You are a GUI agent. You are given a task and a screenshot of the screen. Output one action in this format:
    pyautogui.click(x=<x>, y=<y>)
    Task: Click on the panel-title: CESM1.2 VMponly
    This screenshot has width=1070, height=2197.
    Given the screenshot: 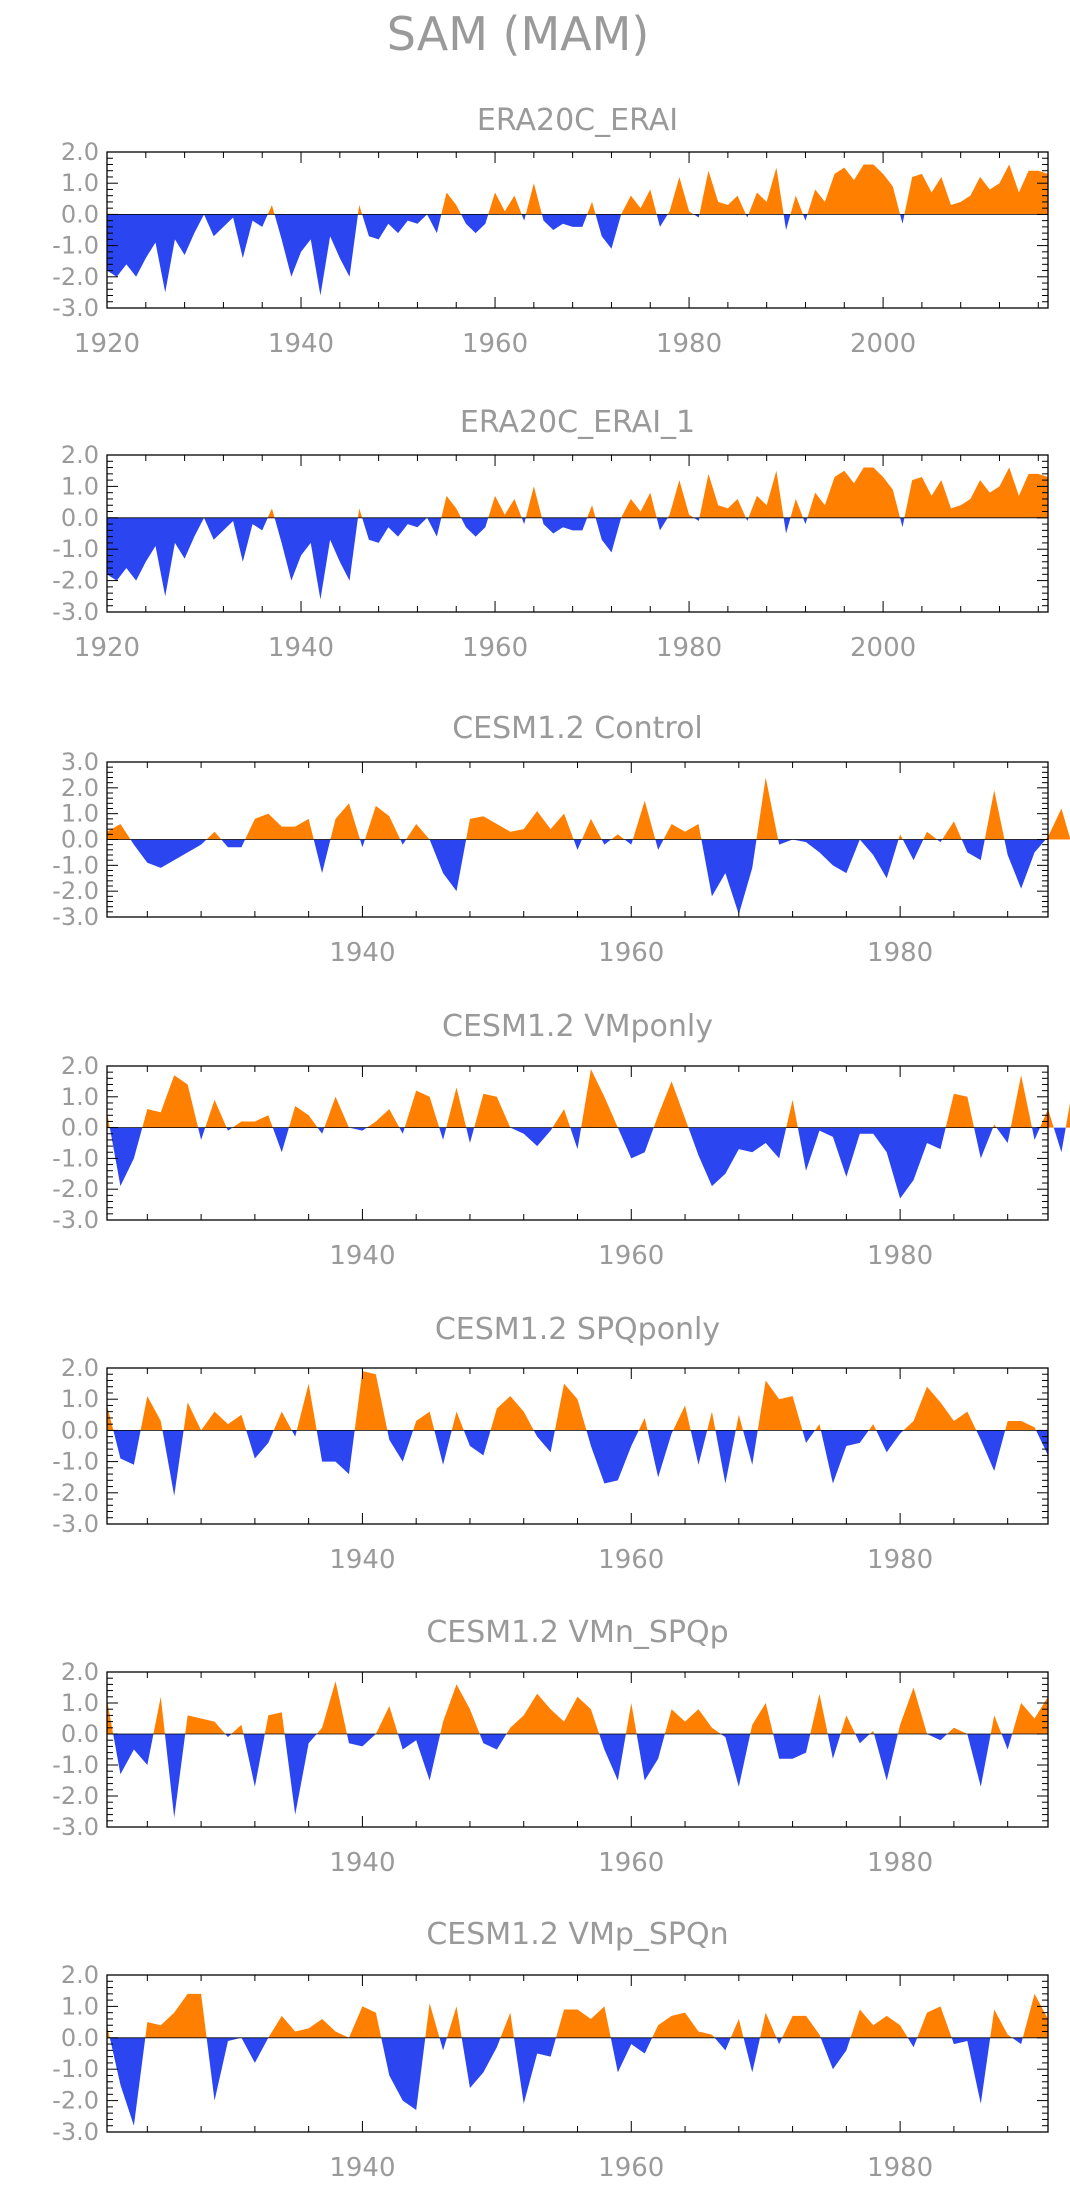 What is the action you would take?
    pyautogui.click(x=577, y=1026)
    